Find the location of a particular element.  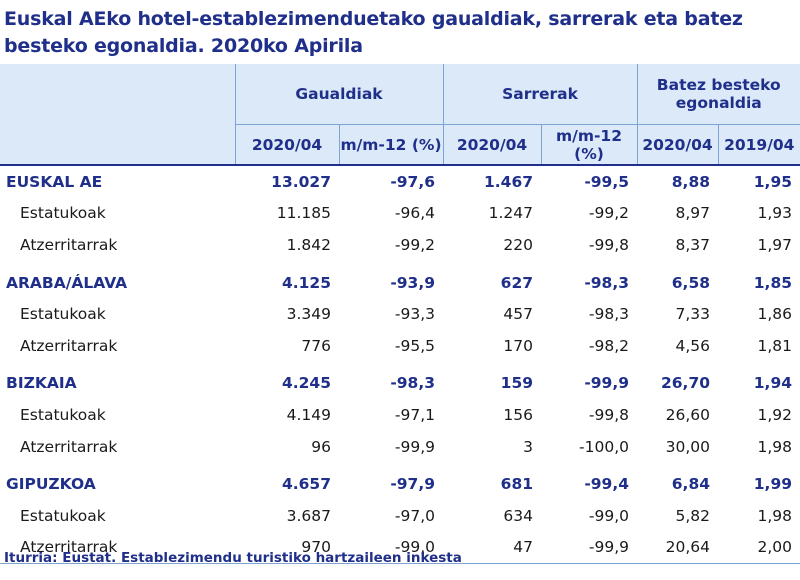

table-cell: 30,00 is located at coordinates (688, 446).